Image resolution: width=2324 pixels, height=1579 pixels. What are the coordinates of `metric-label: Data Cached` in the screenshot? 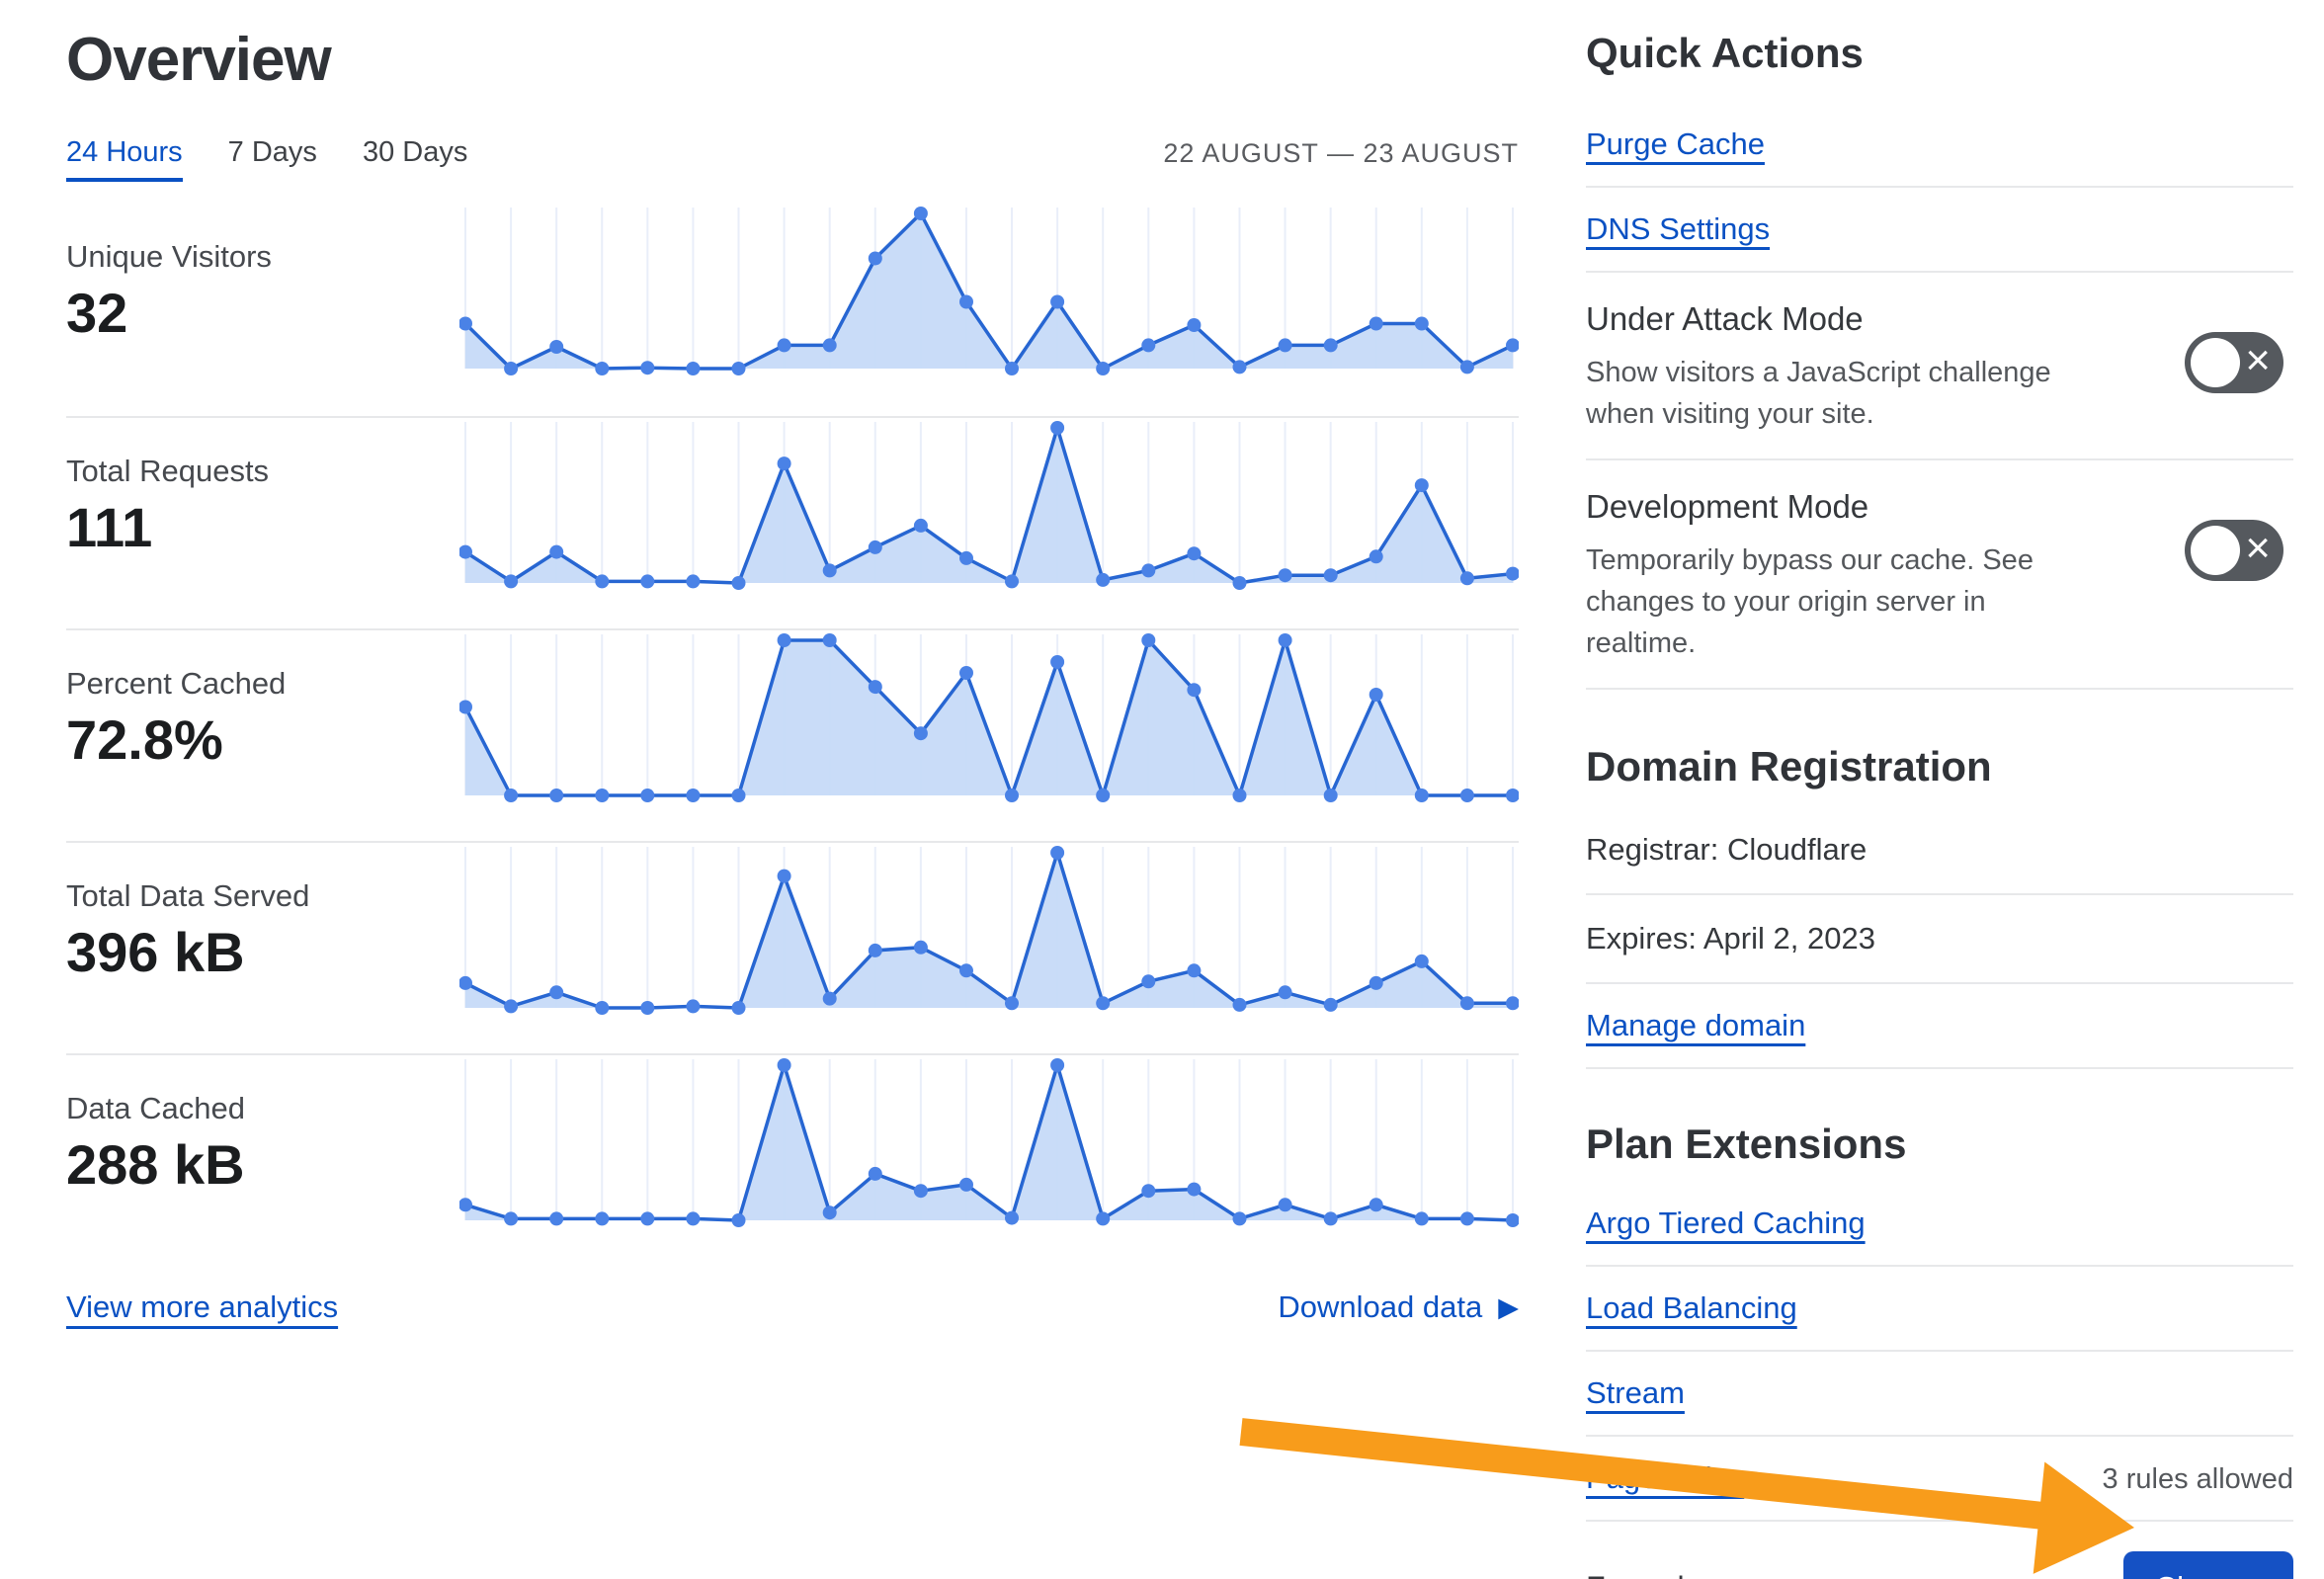 It's located at (155, 1108).